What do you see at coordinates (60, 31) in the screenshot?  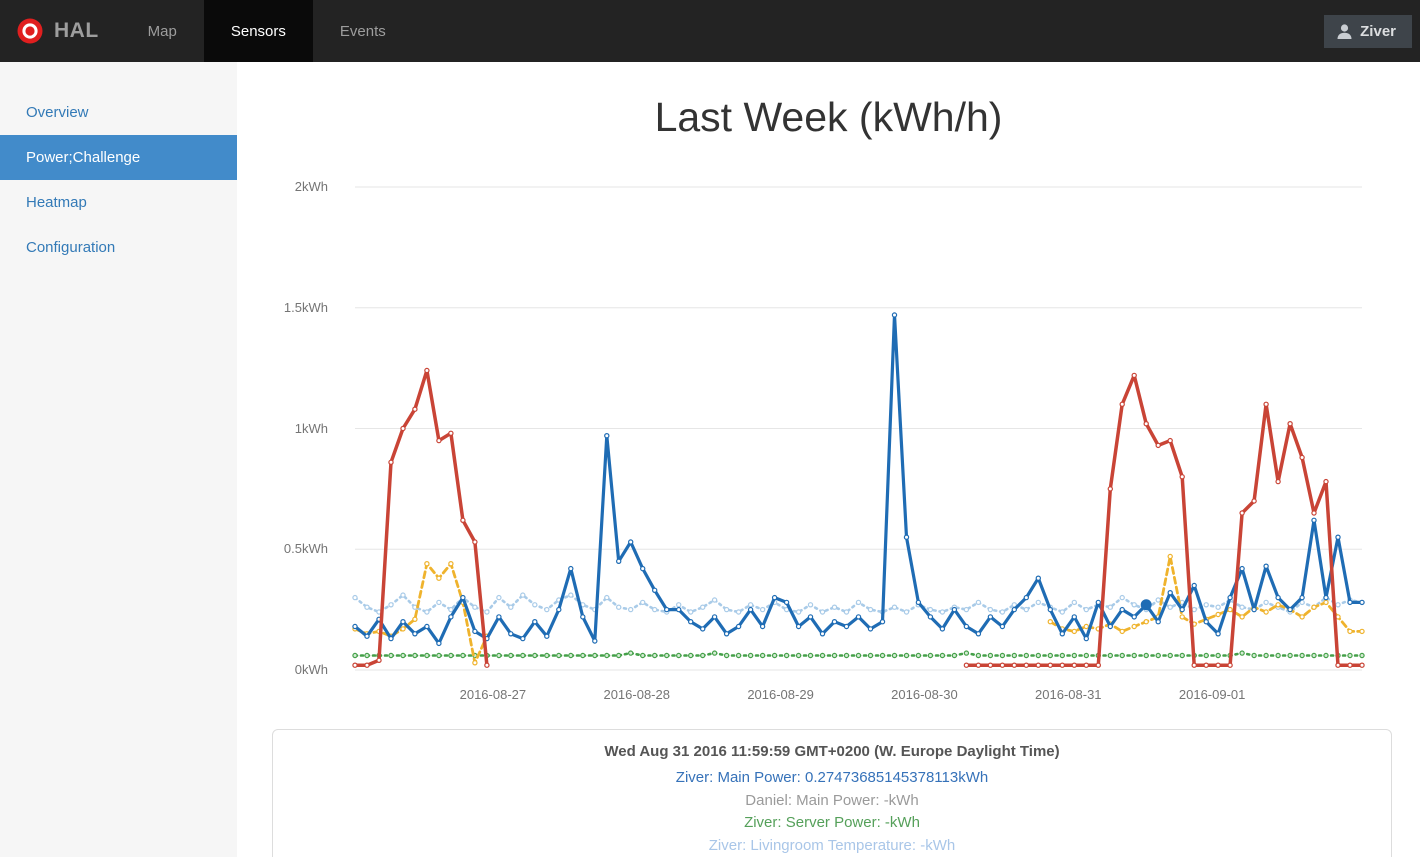 I see `brand: HAL` at bounding box center [60, 31].